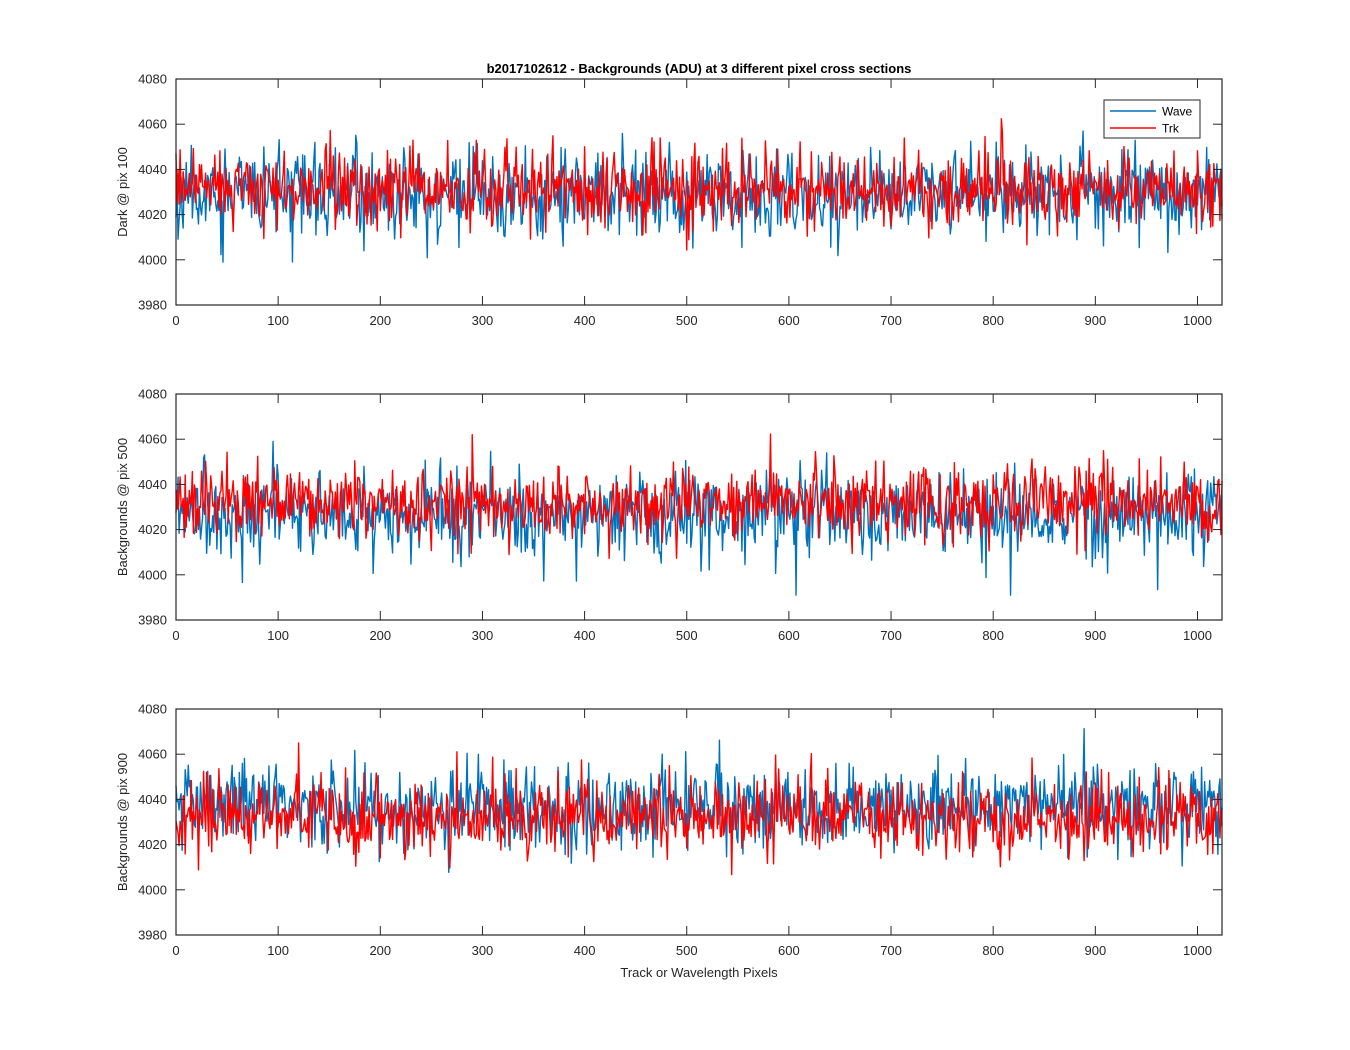 The height and width of the screenshot is (1050, 1350). I want to click on y-axis-label: Dark @ pix 100, so click(122, 192).